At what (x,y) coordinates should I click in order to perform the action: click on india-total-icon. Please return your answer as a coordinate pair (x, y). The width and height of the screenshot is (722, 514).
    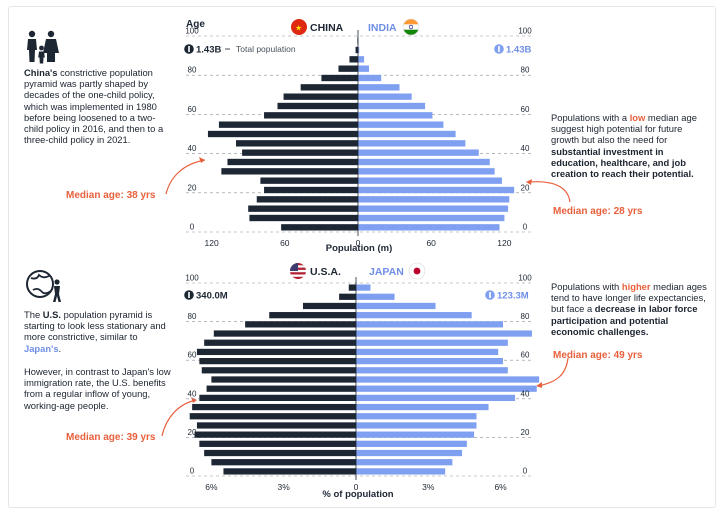
    Looking at the image, I should click on (499, 49).